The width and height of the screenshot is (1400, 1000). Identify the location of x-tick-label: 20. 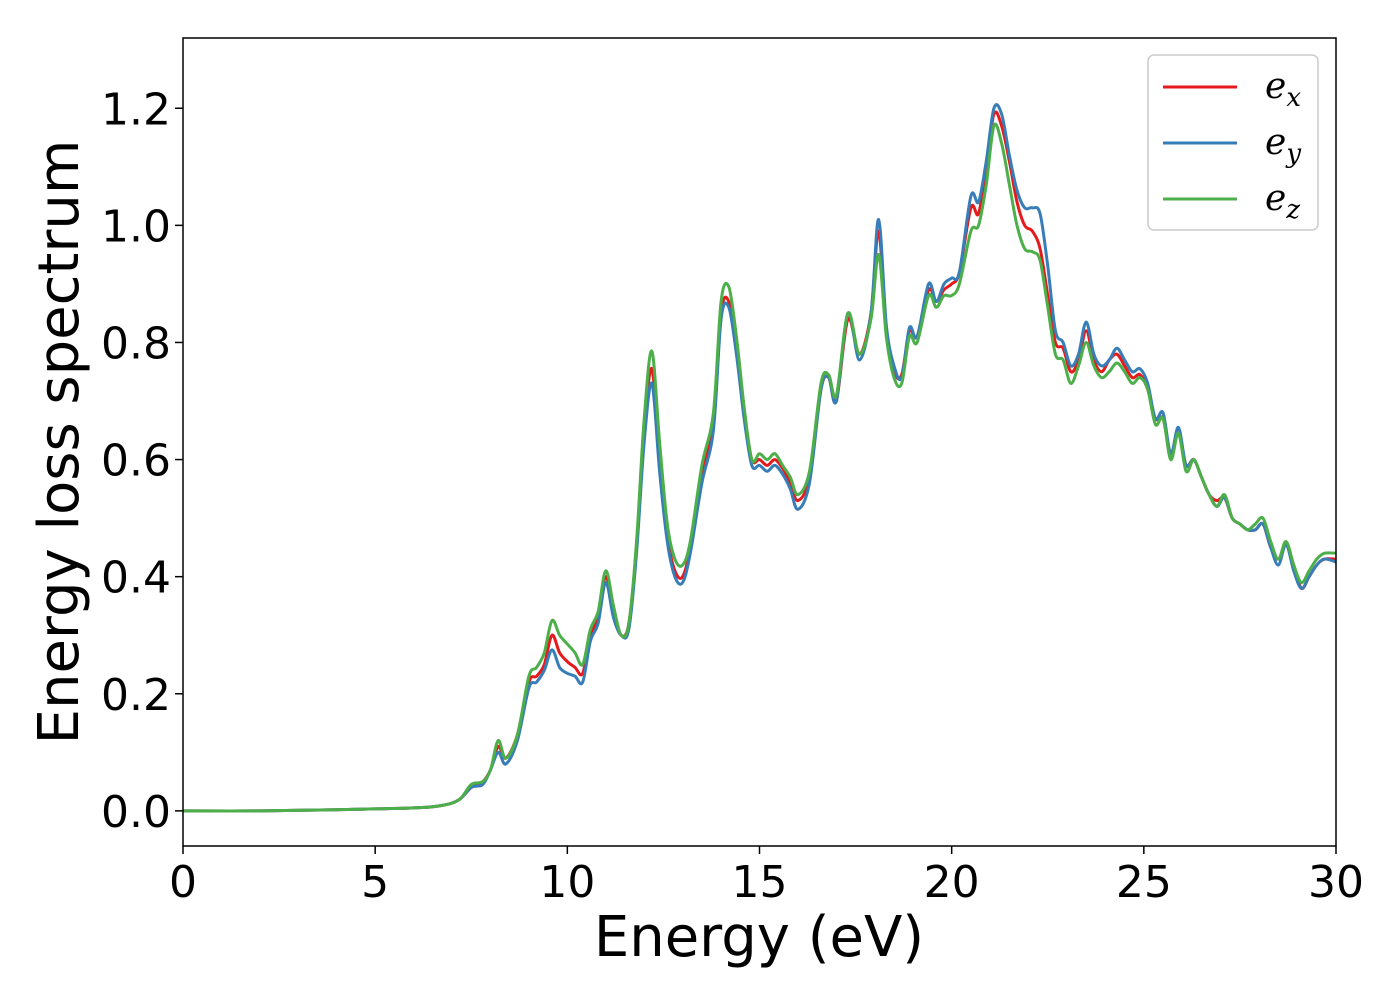
(952, 882).